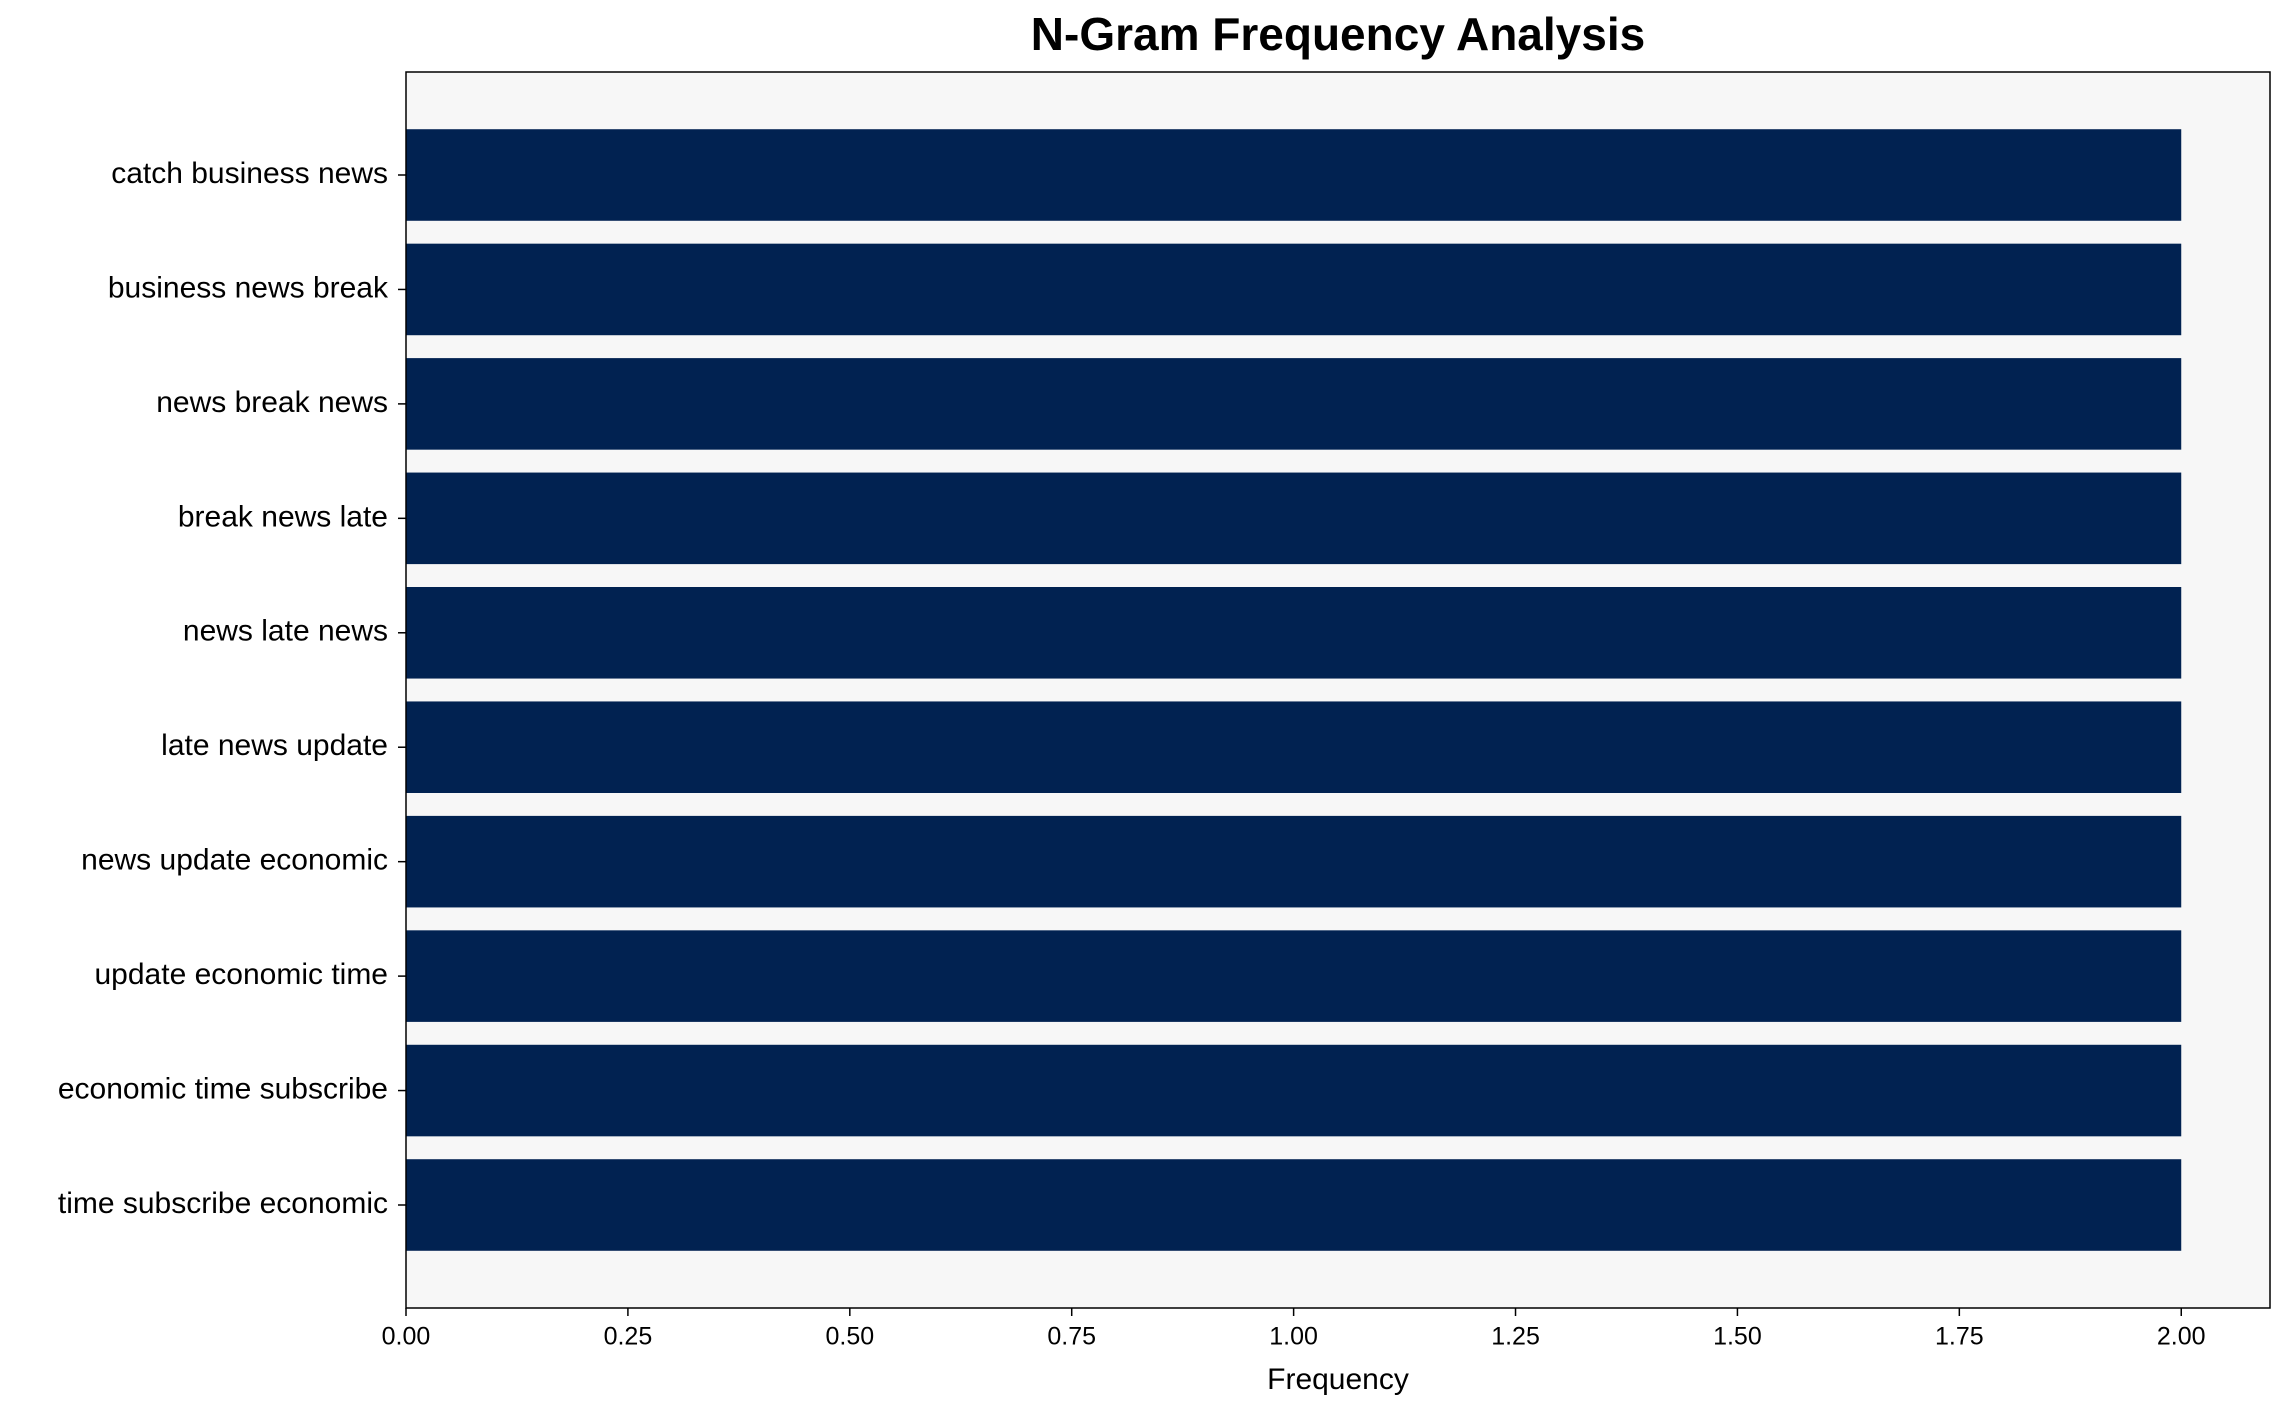 The image size is (2286, 1414). What do you see at coordinates (274, 745) in the screenshot?
I see `y-tick-label: late news update` at bounding box center [274, 745].